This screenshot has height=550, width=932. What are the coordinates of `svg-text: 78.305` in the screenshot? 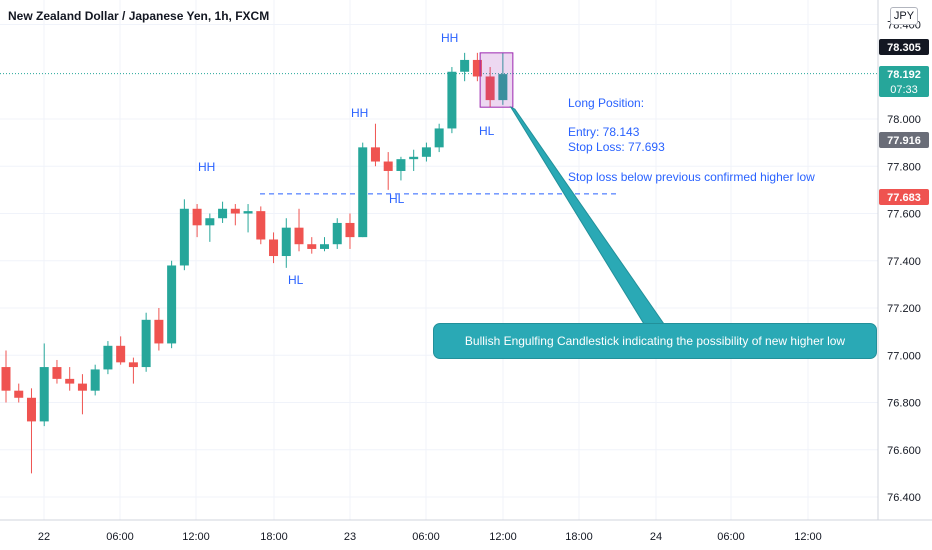 It's located at (904, 48).